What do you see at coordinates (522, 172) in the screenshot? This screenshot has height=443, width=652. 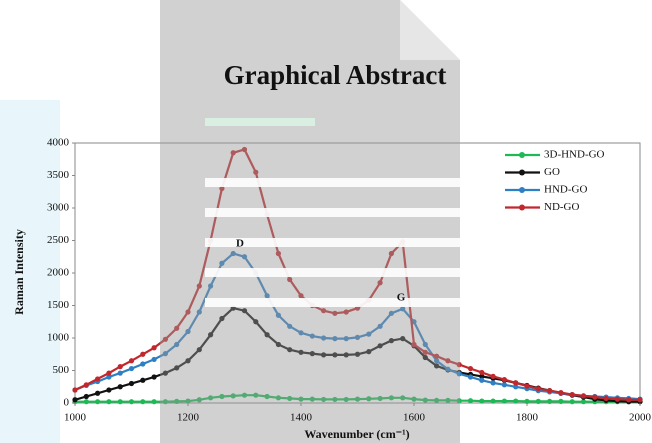 I see `legend-marker` at bounding box center [522, 172].